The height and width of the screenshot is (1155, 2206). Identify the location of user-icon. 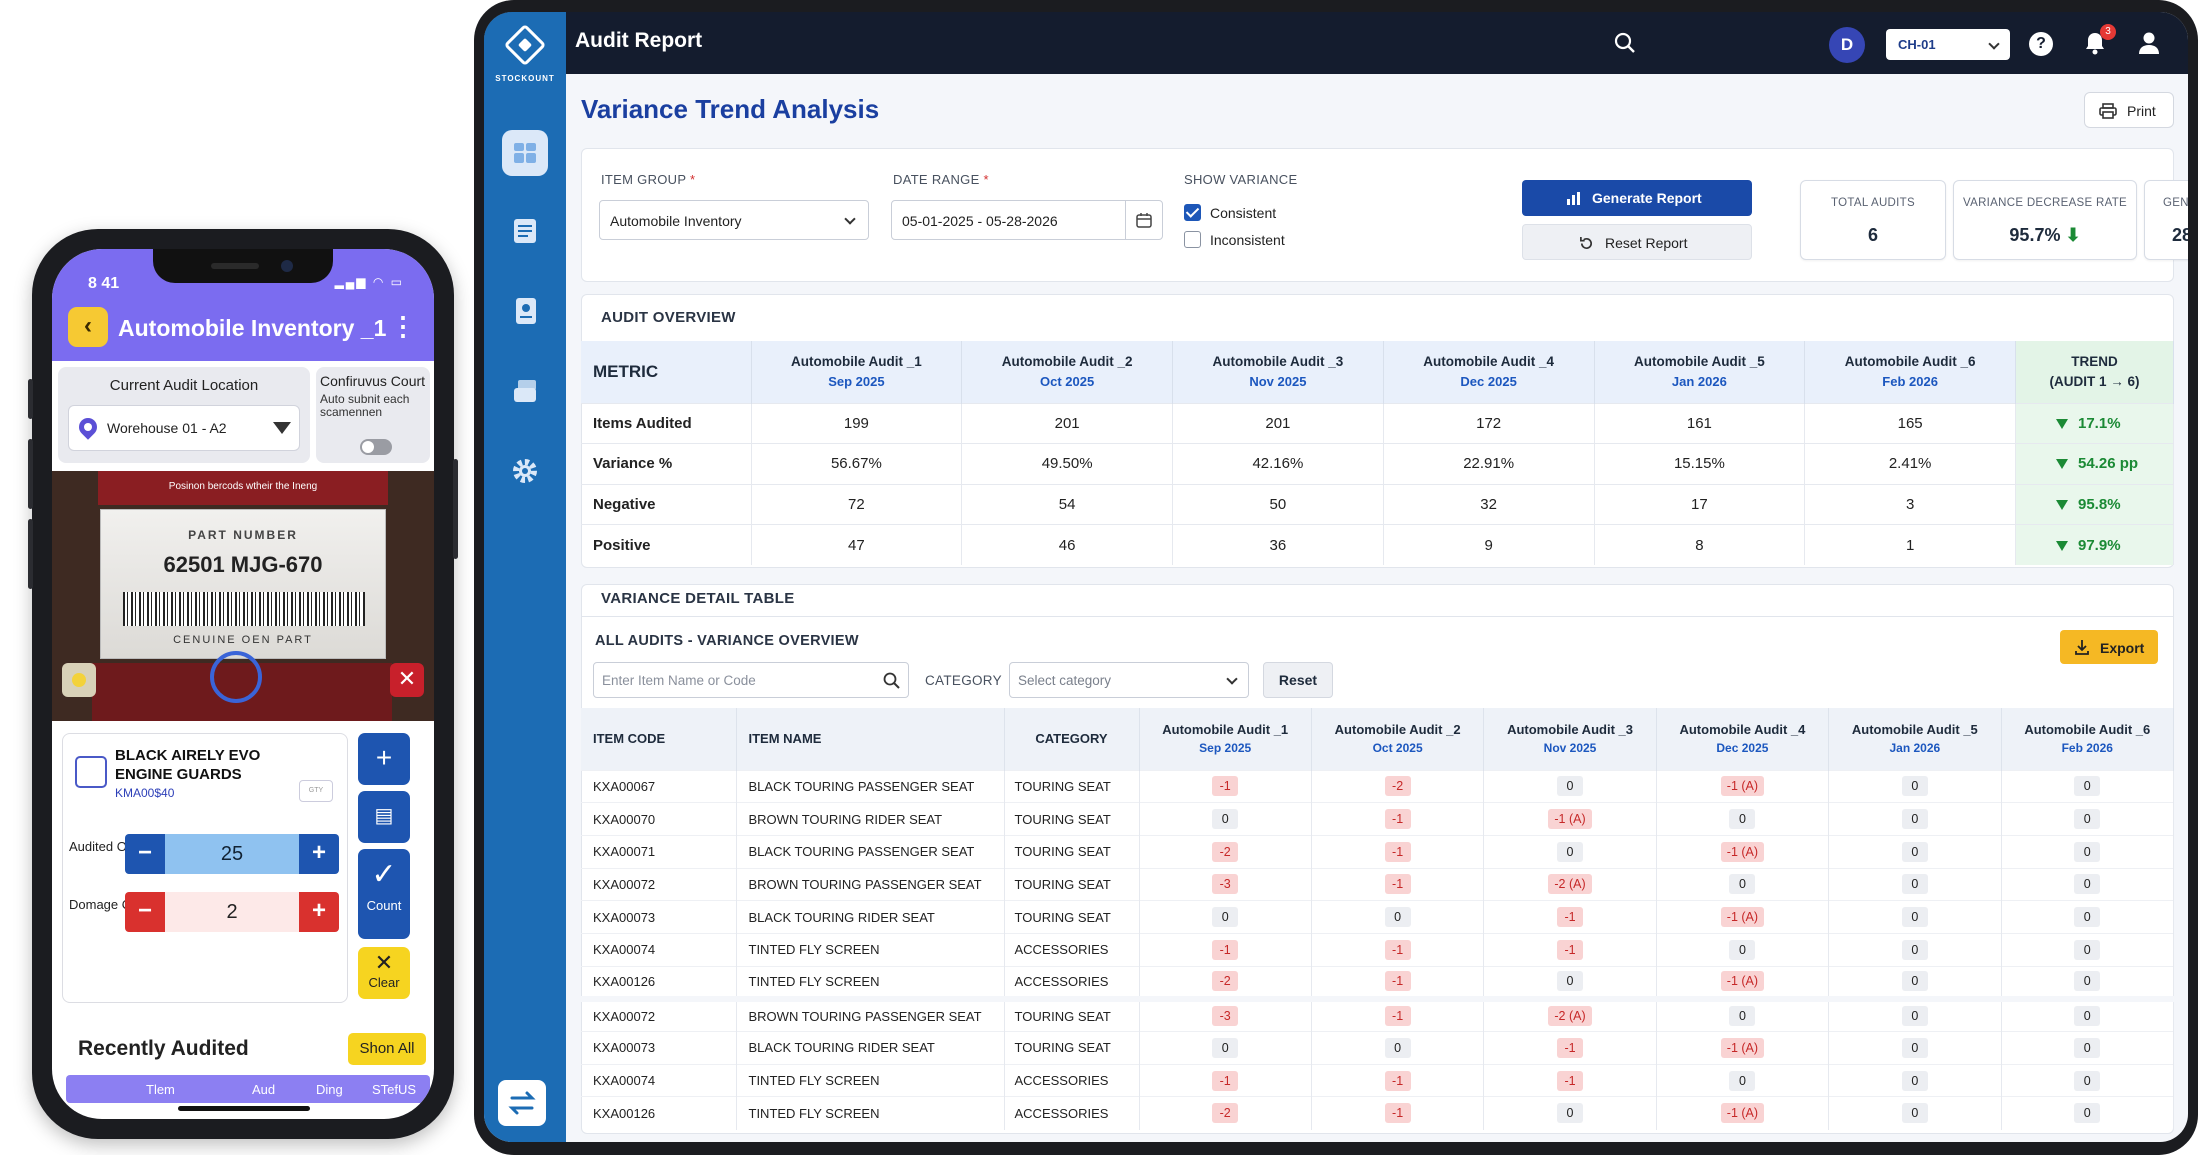
(2149, 43).